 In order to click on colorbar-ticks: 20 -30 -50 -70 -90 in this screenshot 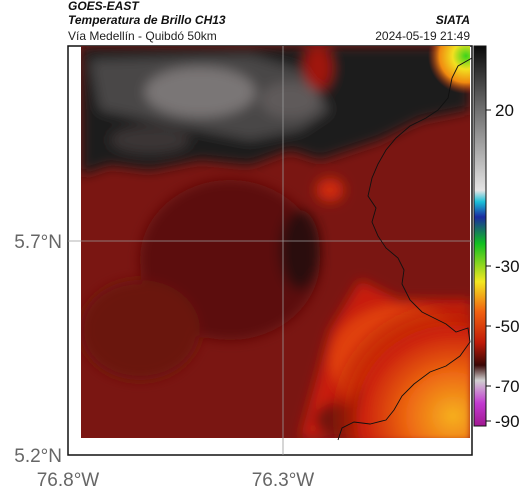, I will do `click(503, 266)`.